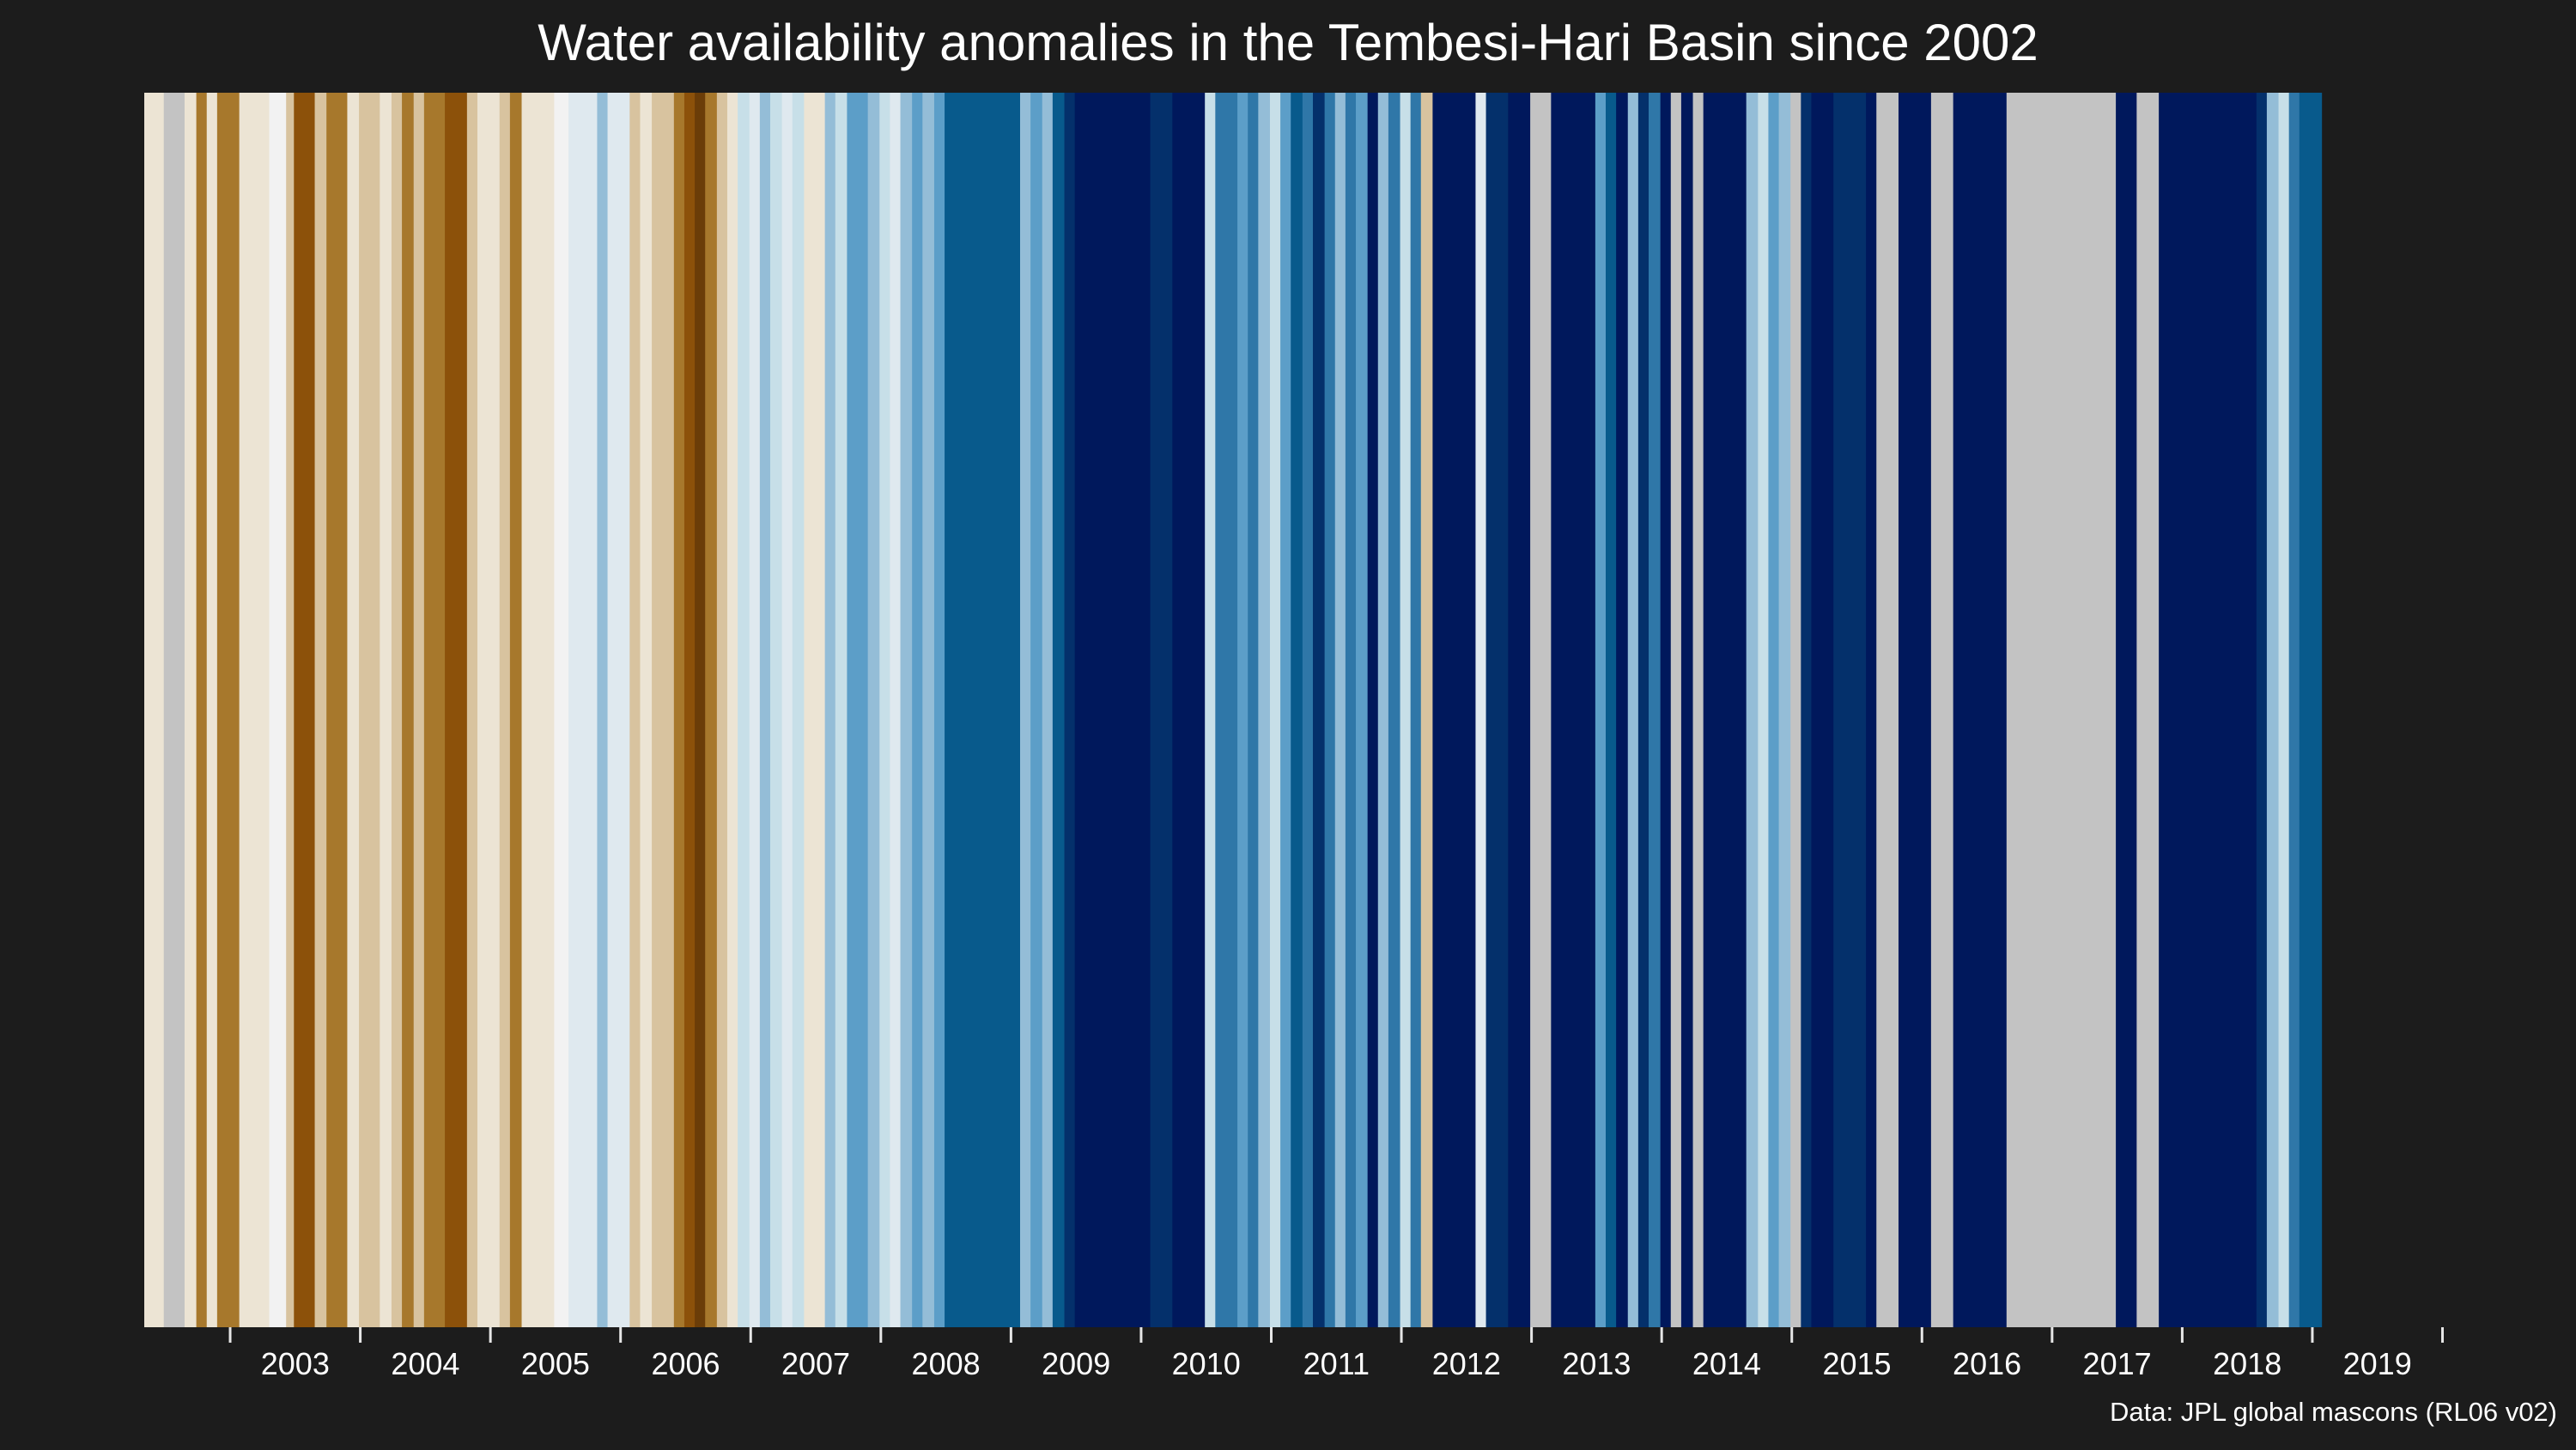 This screenshot has height=1450, width=2576. I want to click on x-tick-label-2010: 2010, so click(1206, 1364).